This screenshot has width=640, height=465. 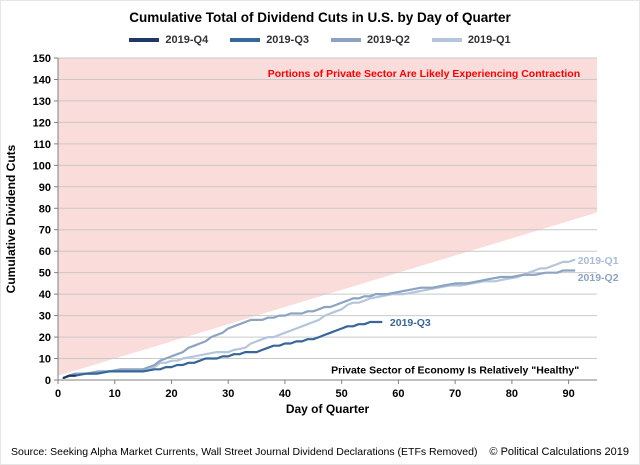 I want to click on annotation: 2019-Q2, so click(x=598, y=278).